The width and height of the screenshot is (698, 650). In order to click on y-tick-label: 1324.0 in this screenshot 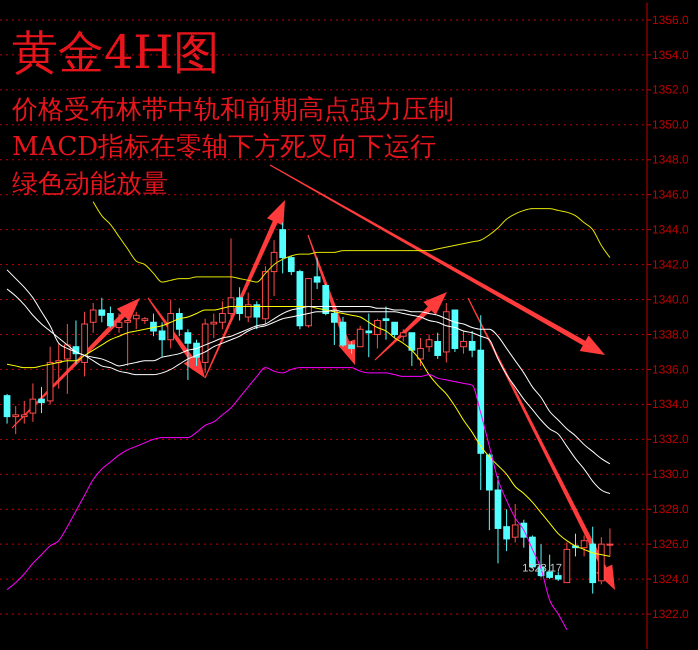, I will do `click(671, 579)`.